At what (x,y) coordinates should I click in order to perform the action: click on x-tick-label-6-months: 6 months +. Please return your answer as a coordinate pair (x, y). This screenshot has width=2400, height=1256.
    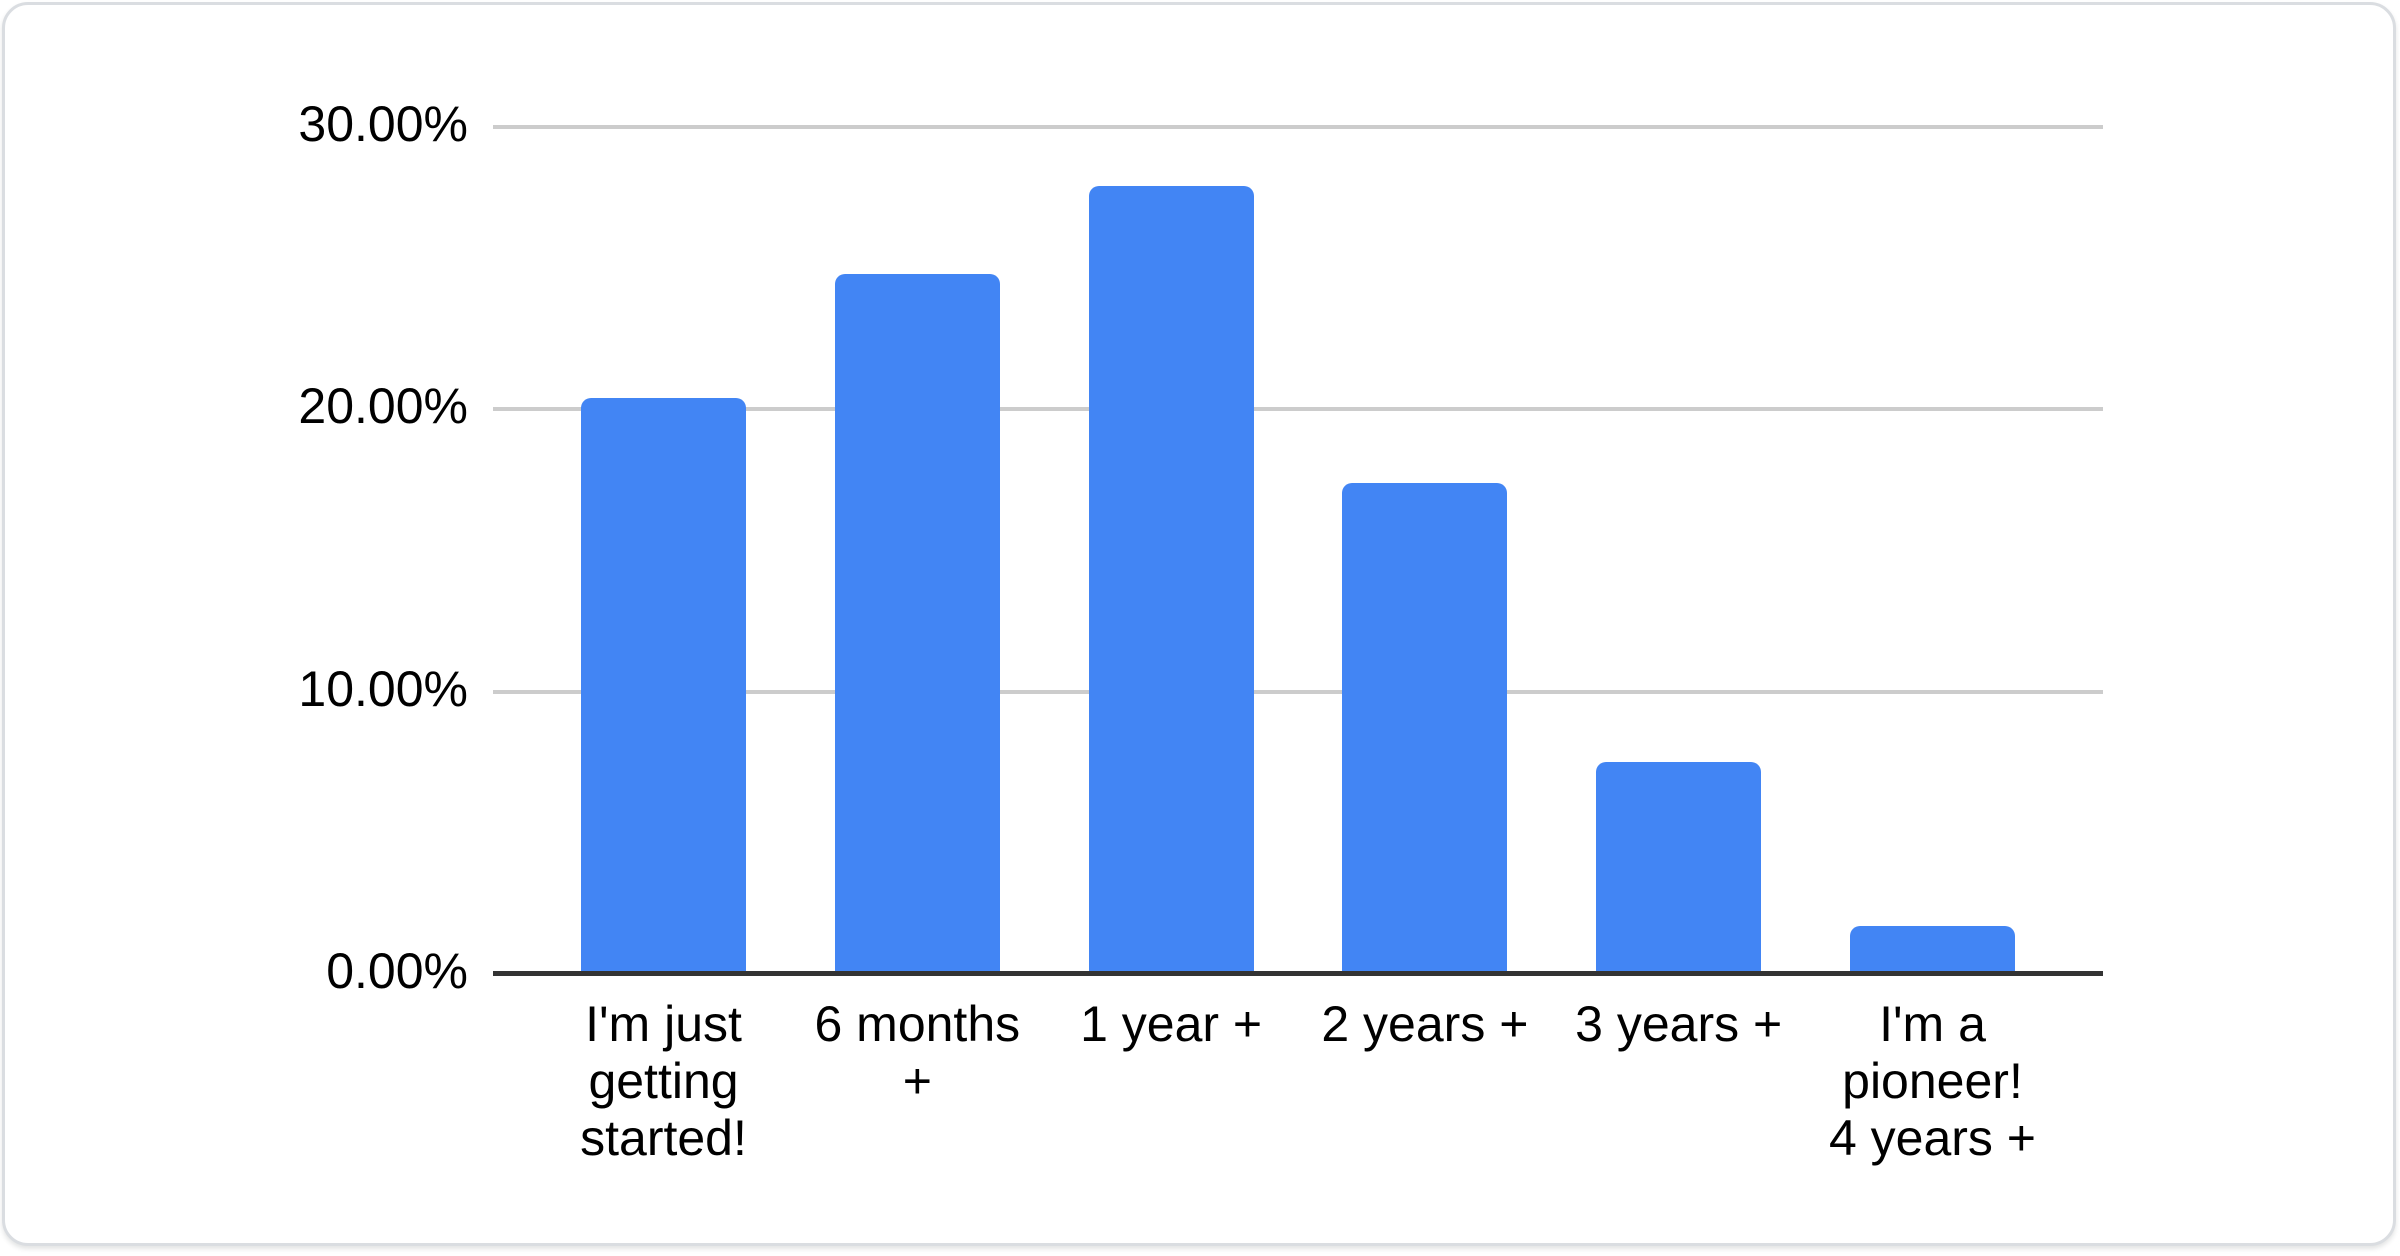
    Looking at the image, I should click on (917, 1052).